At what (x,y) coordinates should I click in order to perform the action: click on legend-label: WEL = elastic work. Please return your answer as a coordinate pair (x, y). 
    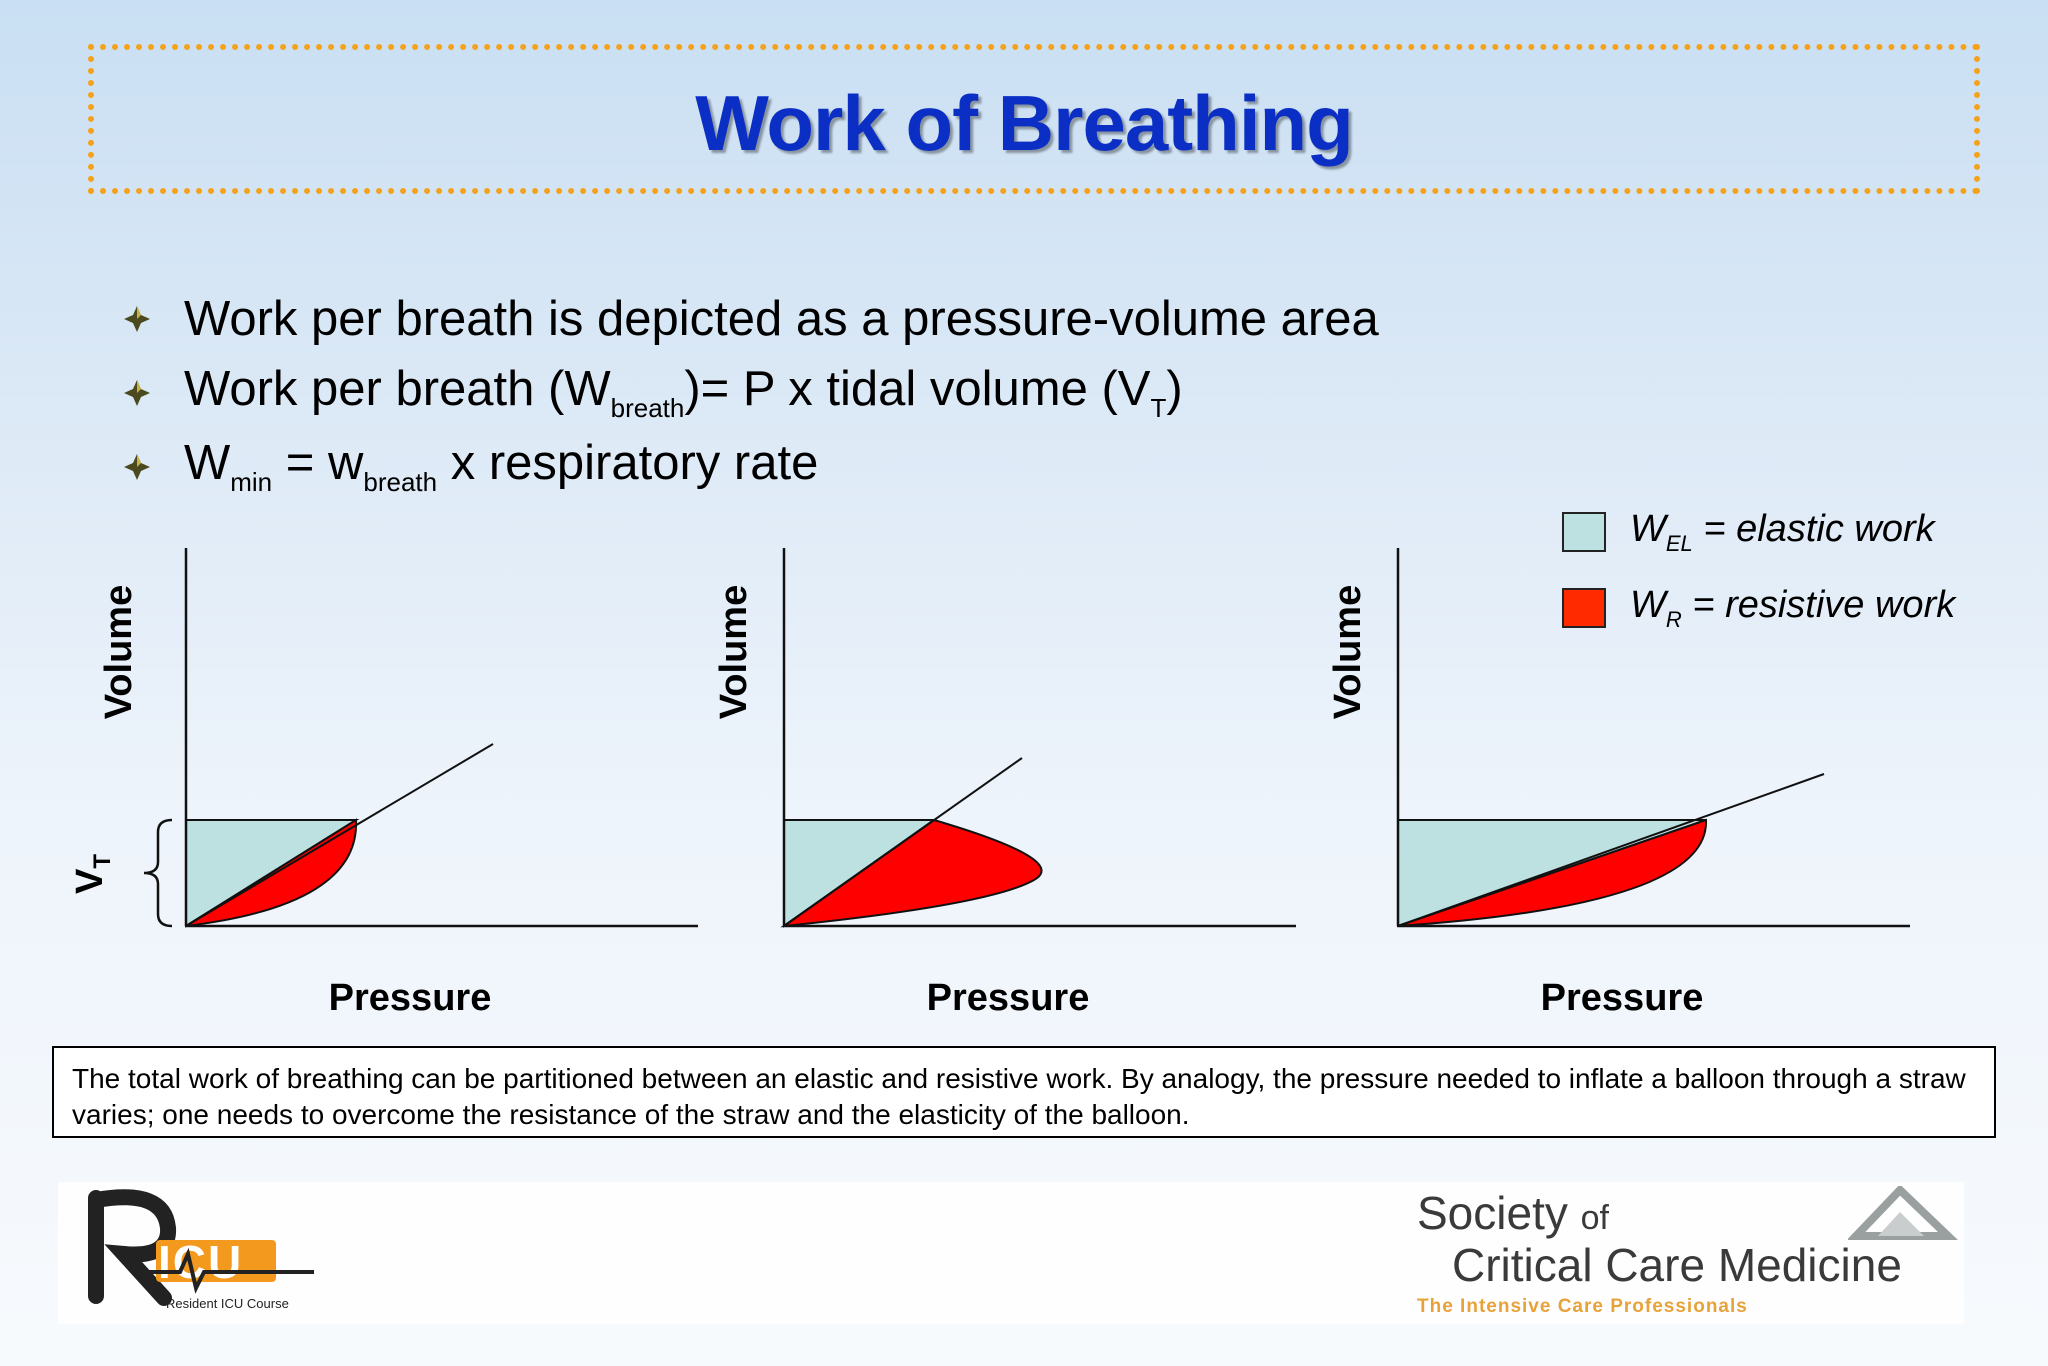
    Looking at the image, I should click on (1782, 532).